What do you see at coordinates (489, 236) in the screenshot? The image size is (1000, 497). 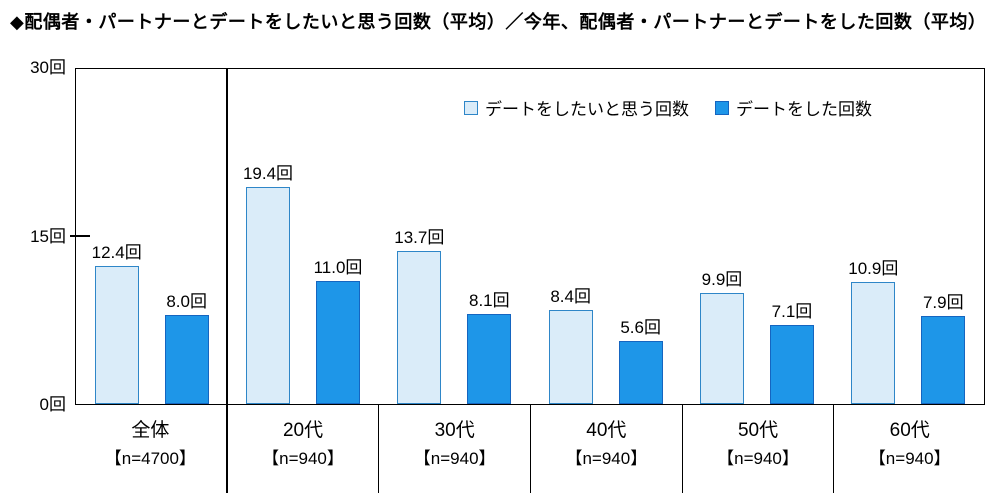 I see `bar-unit: 8.1回` at bounding box center [489, 236].